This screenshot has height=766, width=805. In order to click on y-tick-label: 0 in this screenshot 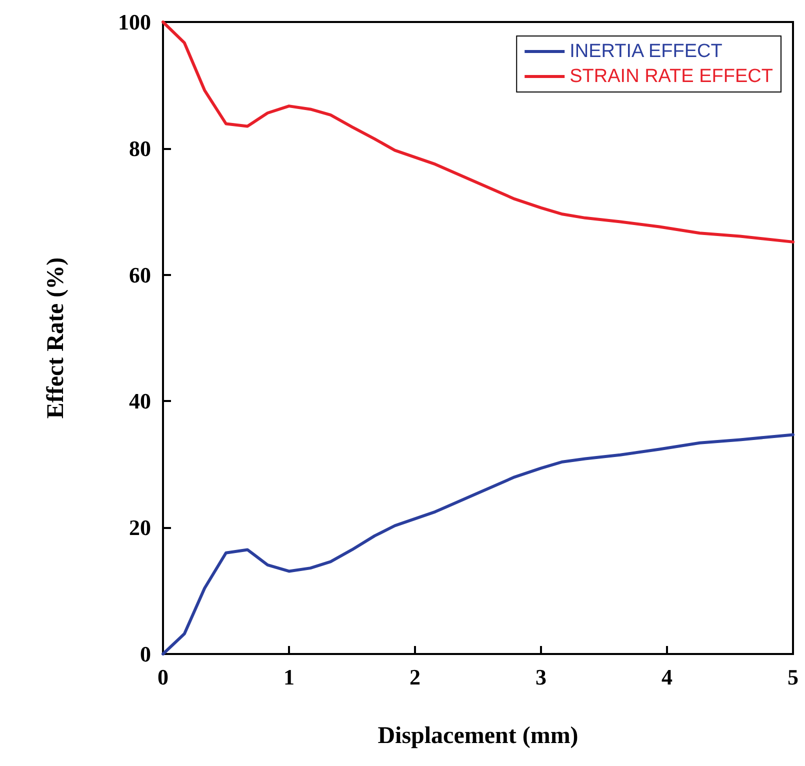, I will do `click(145, 654)`.